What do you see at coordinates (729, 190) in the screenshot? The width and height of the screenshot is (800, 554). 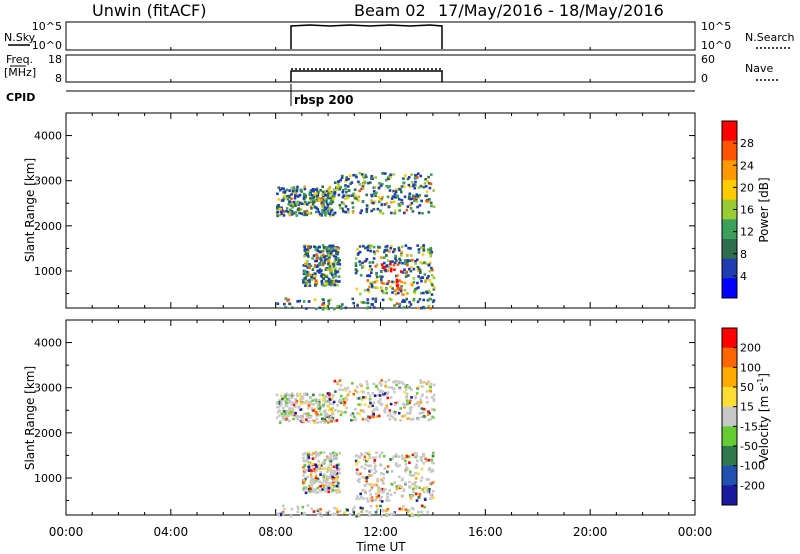 I see `colorbar-segment` at bounding box center [729, 190].